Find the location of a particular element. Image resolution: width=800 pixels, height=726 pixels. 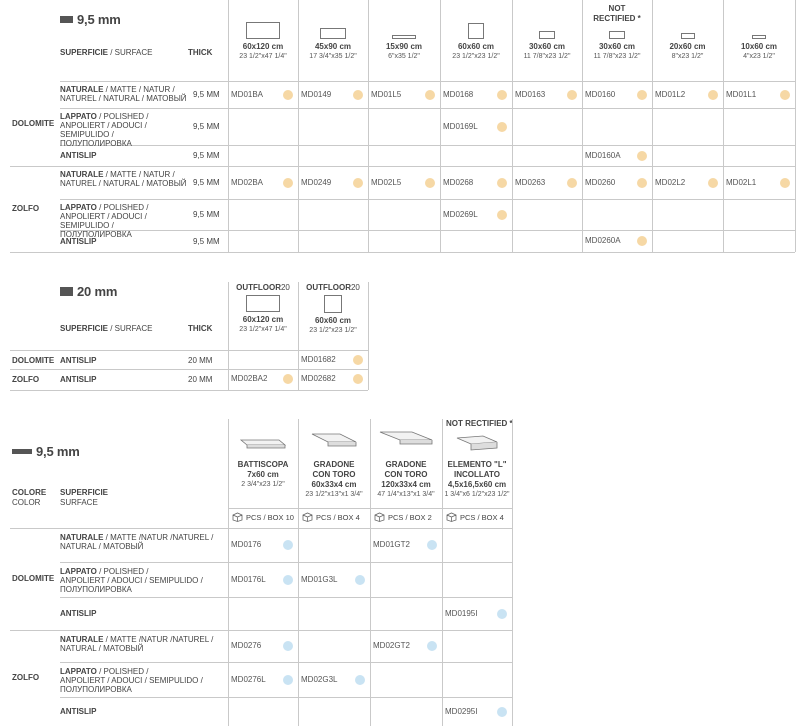

section-9-5mm-title: 9,5 mm is located at coordinates (90, 19).